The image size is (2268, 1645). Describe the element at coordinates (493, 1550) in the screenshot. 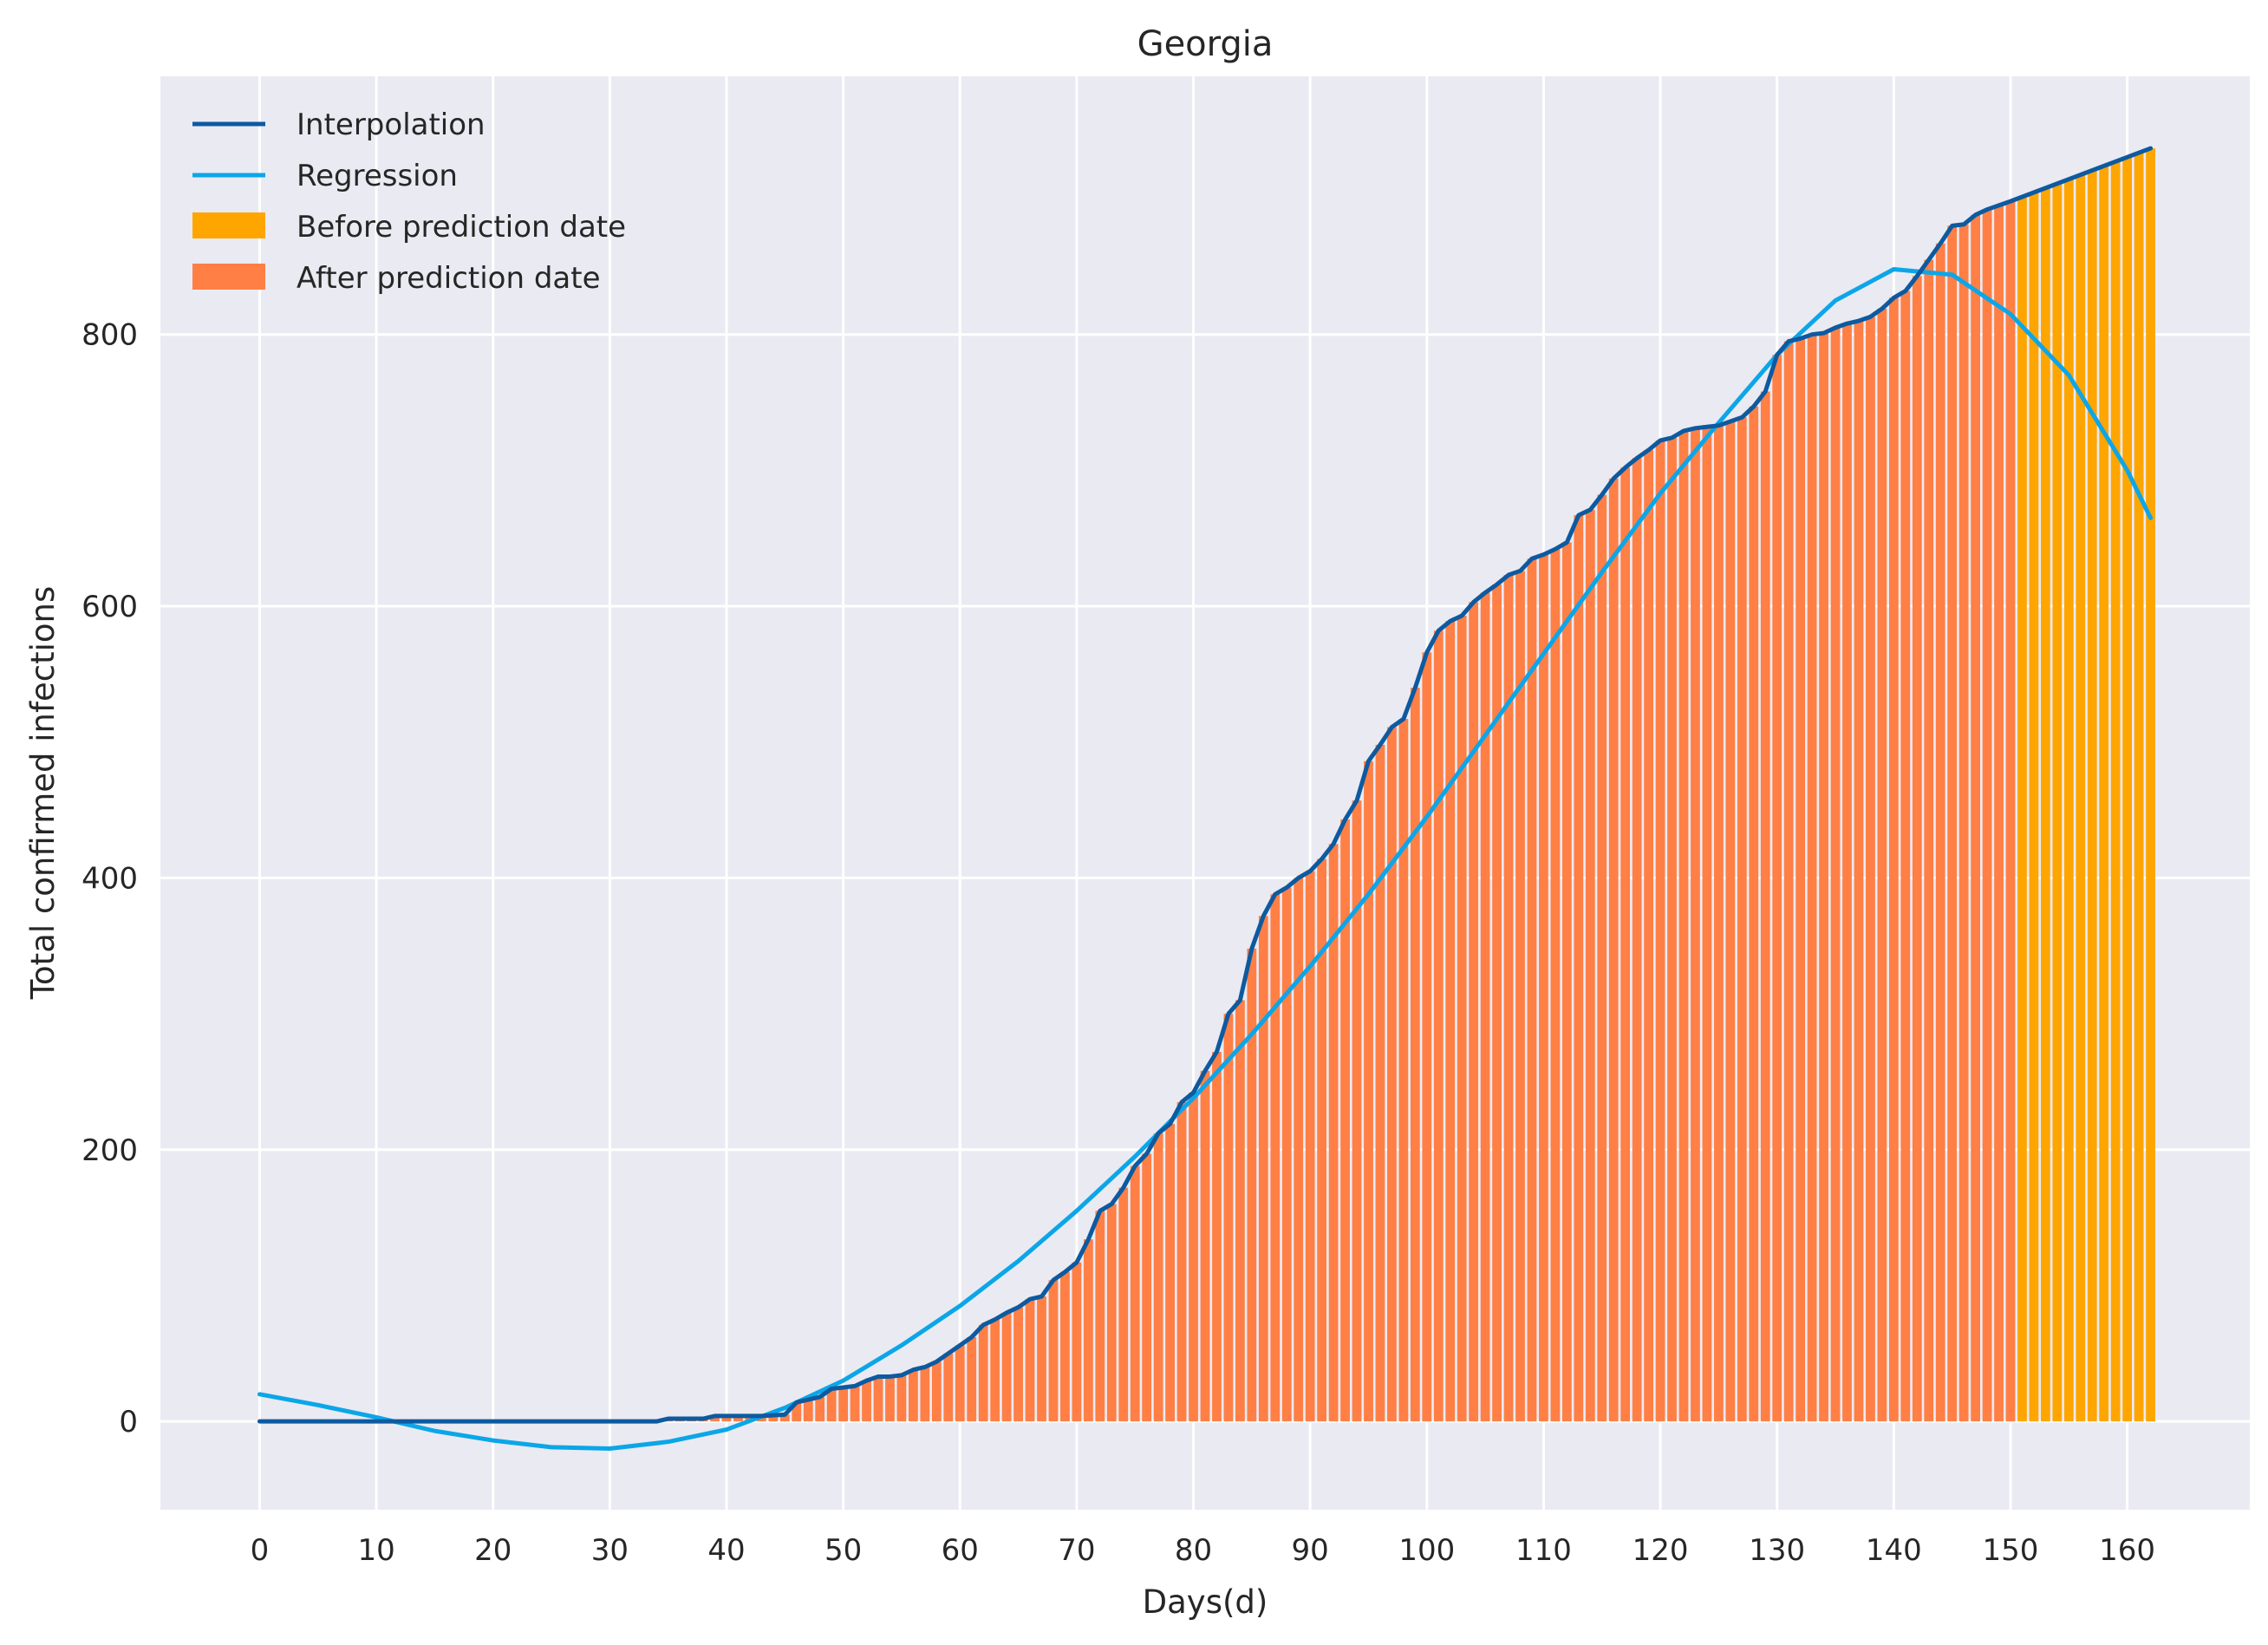

I see `x-tick-label: 20` at that location.